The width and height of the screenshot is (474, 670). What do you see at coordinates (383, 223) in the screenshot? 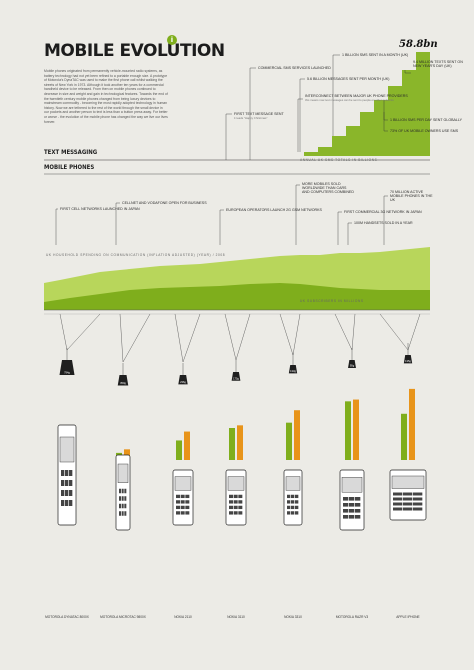
I see `phone-annotation: 100M HANDSETS SOLD IN A YEAR` at bounding box center [383, 223].